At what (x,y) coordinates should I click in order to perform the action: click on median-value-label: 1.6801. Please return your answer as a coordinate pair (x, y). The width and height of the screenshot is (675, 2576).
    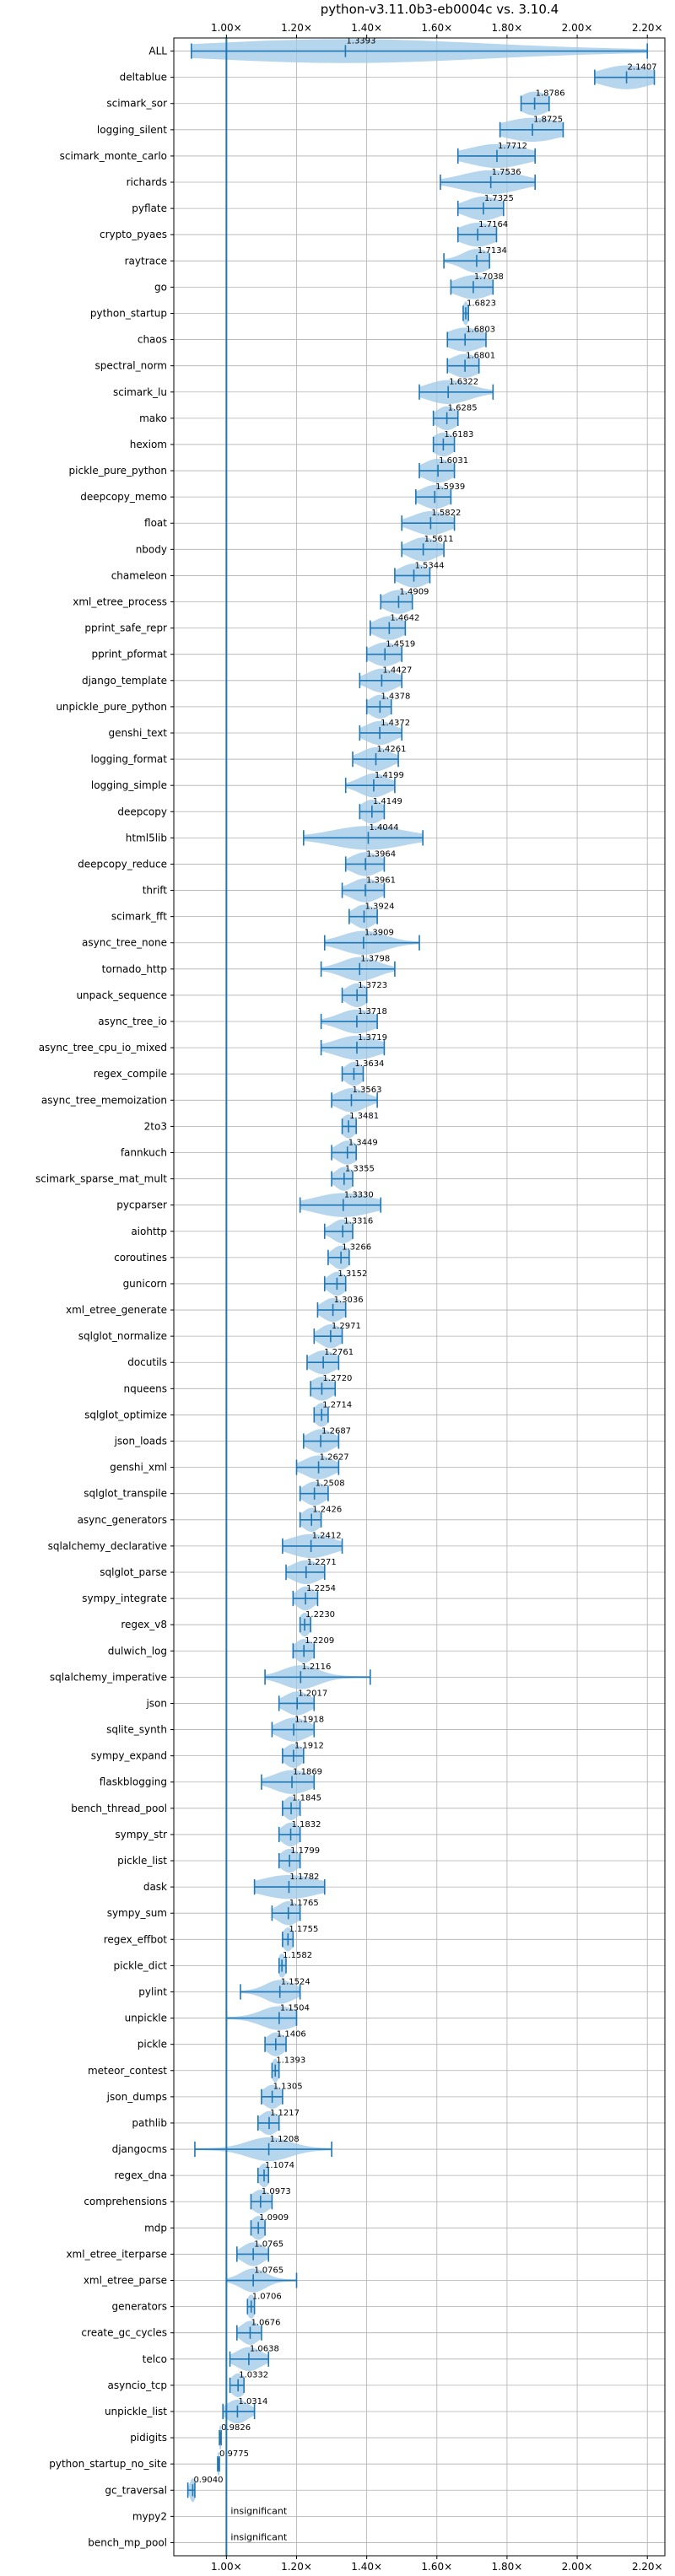
    Looking at the image, I should click on (480, 356).